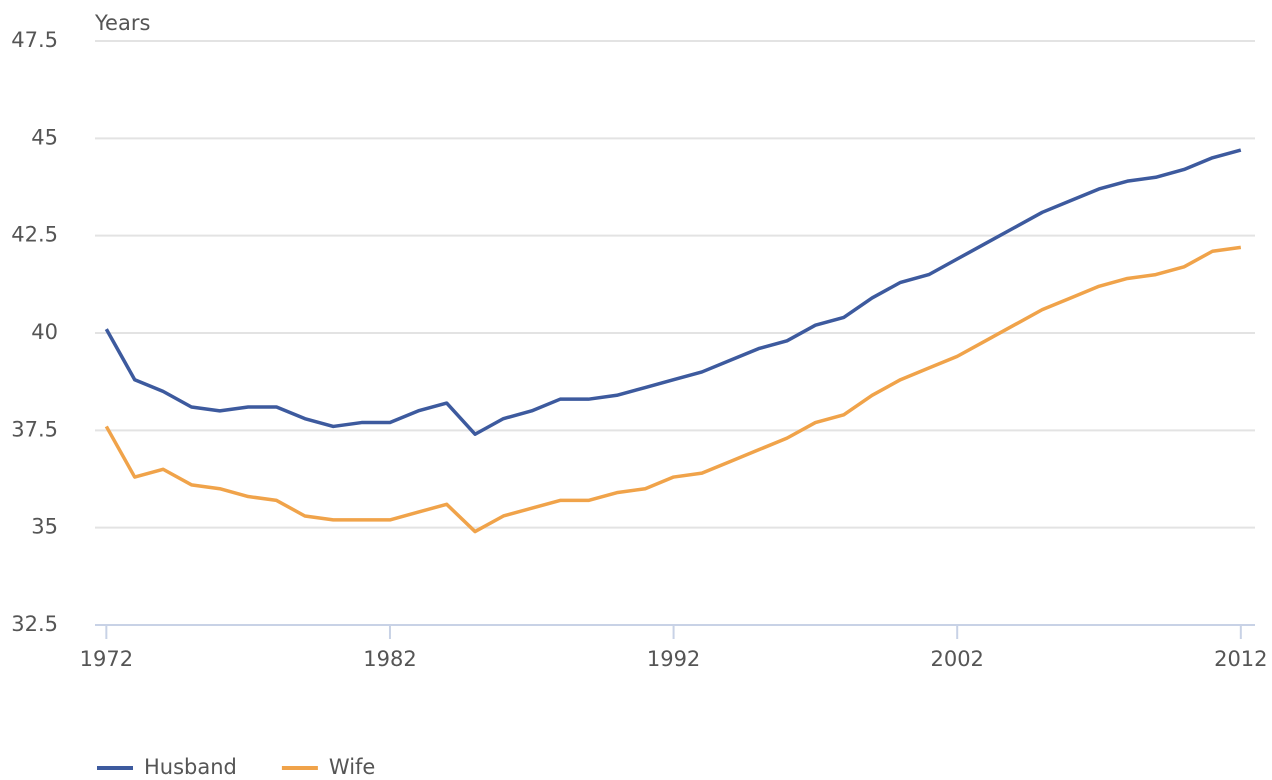 Image resolution: width=1272 pixels, height=780 pixels. I want to click on x-tick-label: 2012, so click(1240, 659).